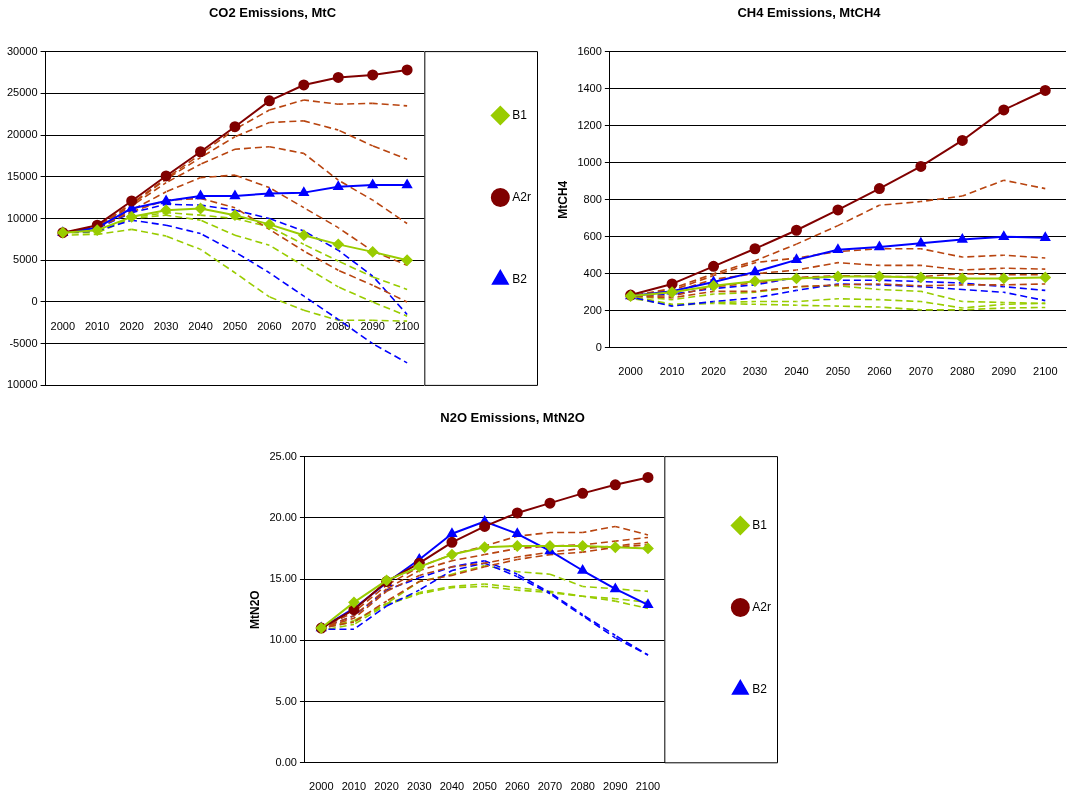 Image resolution: width=1080 pixels, height=810 pixels. I want to click on y-tick-label: 1400, so click(589, 87).